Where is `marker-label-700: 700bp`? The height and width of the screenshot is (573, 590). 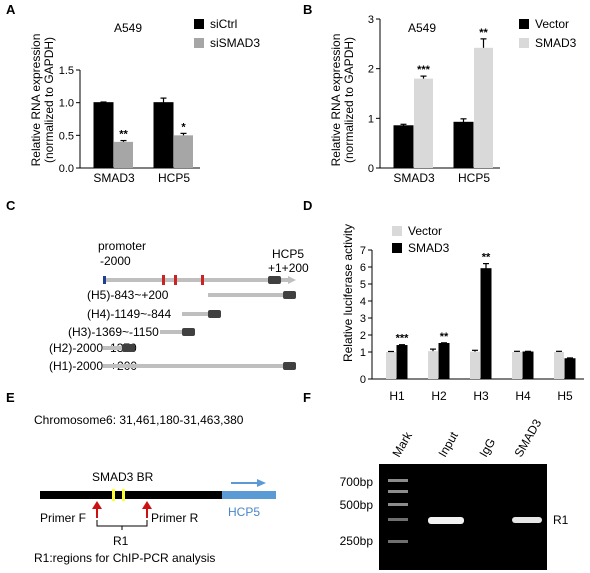
marker-label-700: 700bp is located at coordinates (357, 482).